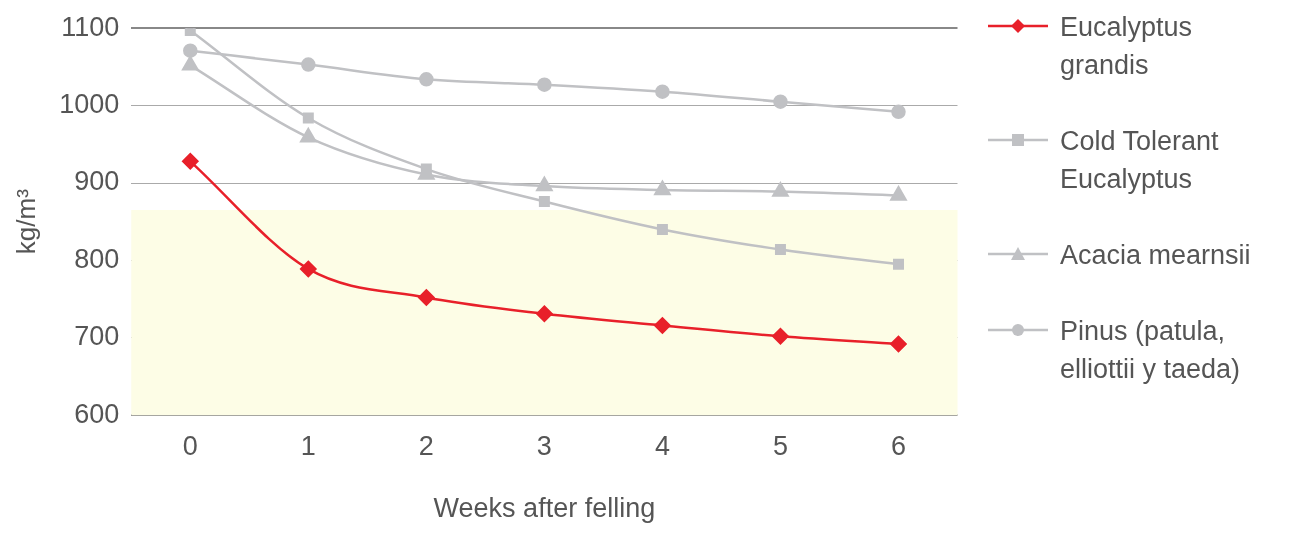 The width and height of the screenshot is (1312, 548). What do you see at coordinates (97, 258) in the screenshot?
I see `y-tick-label: 800` at bounding box center [97, 258].